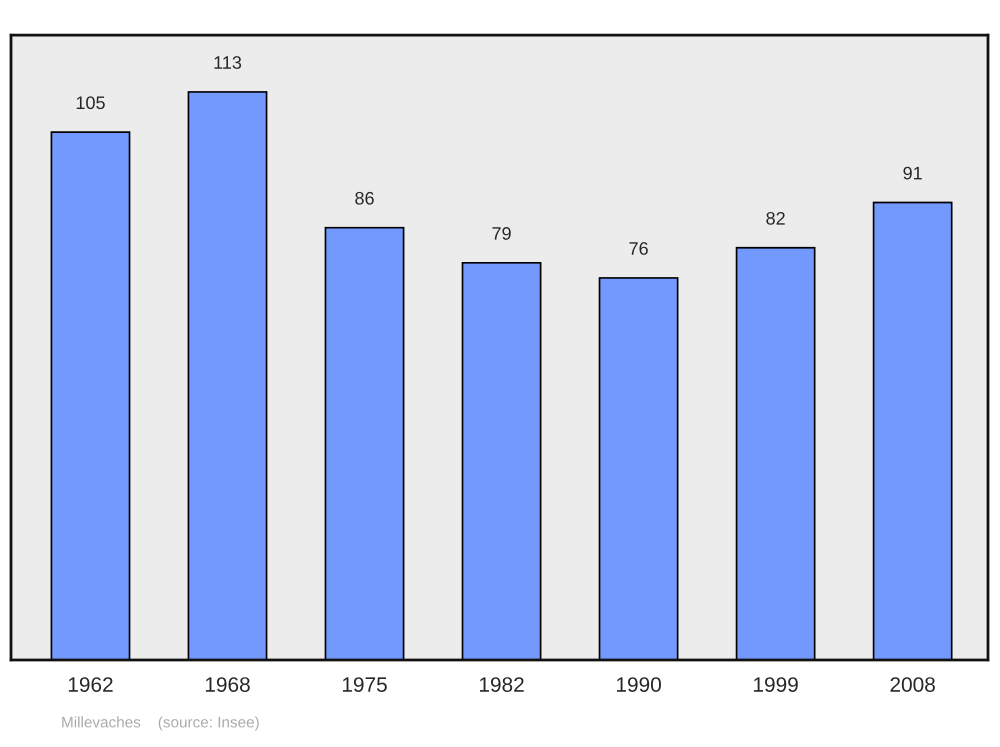 The image size is (1000, 747). Describe the element at coordinates (639, 684) in the screenshot. I see `x-tick-label: 1990` at that location.